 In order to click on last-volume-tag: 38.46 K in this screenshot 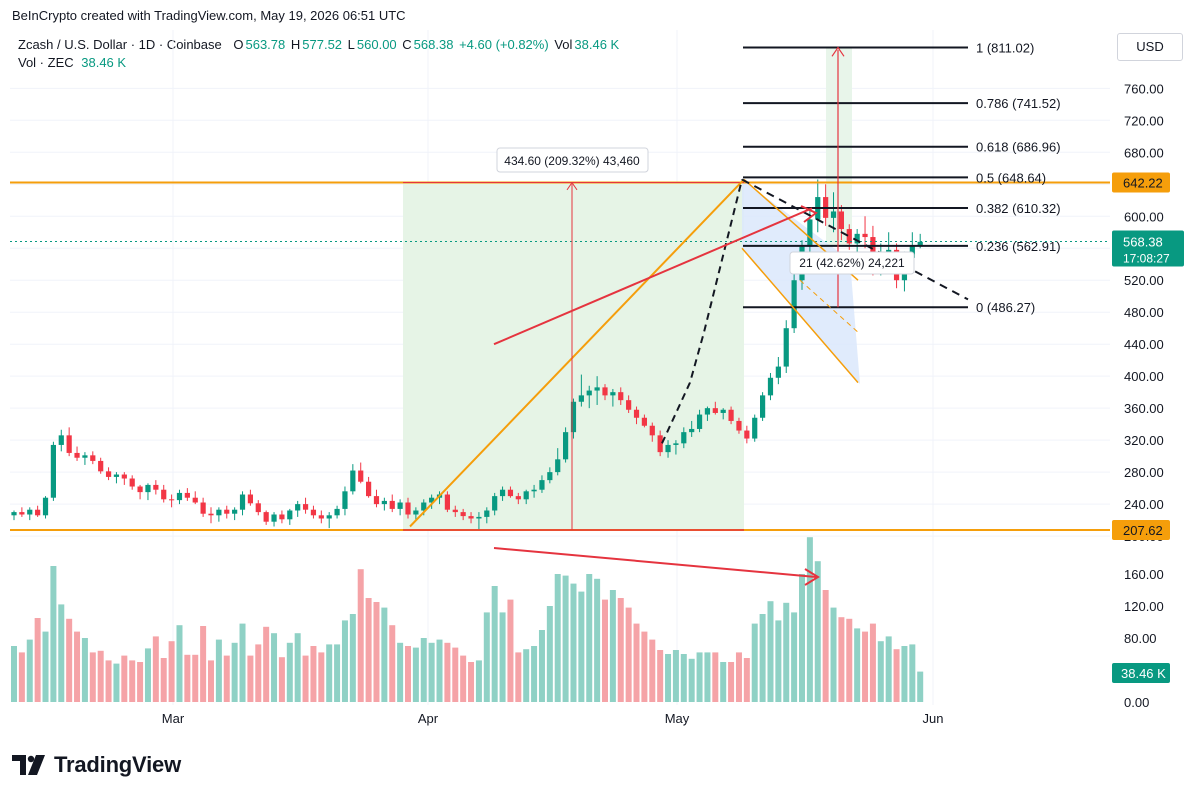, I will do `click(1141, 673)`.